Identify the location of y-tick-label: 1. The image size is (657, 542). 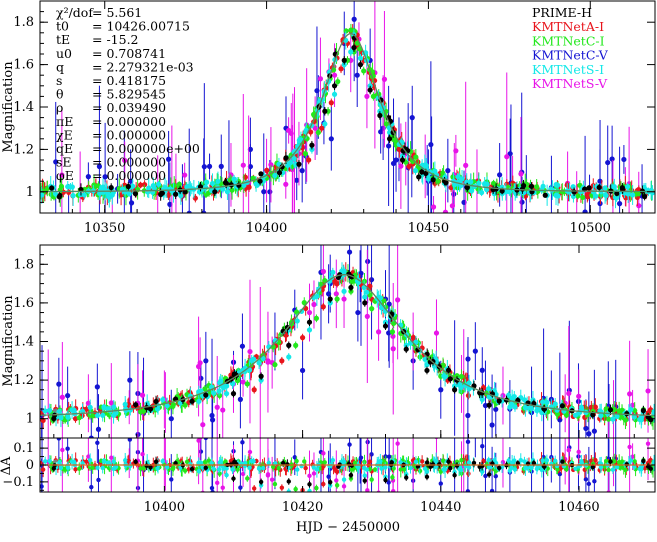
(30, 419).